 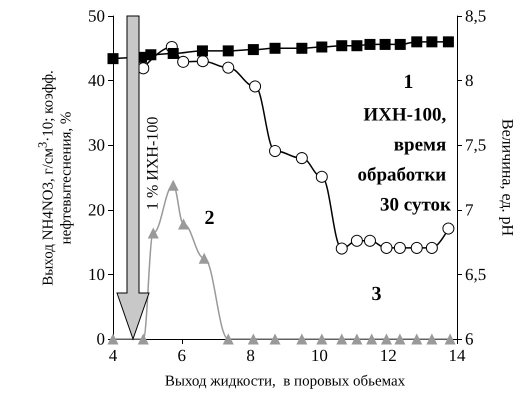 What do you see at coordinates (100, 339) in the screenshot?
I see `y-tick-label: 0` at bounding box center [100, 339].